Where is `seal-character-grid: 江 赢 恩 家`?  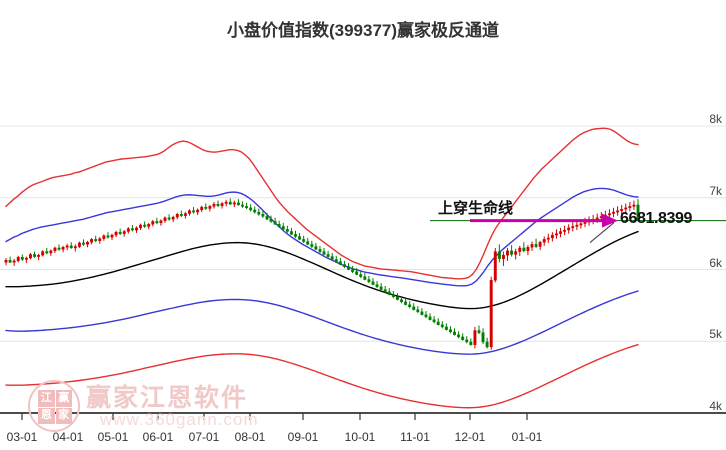 seal-character-grid: 江 赢 恩 家 is located at coordinates (55, 407).